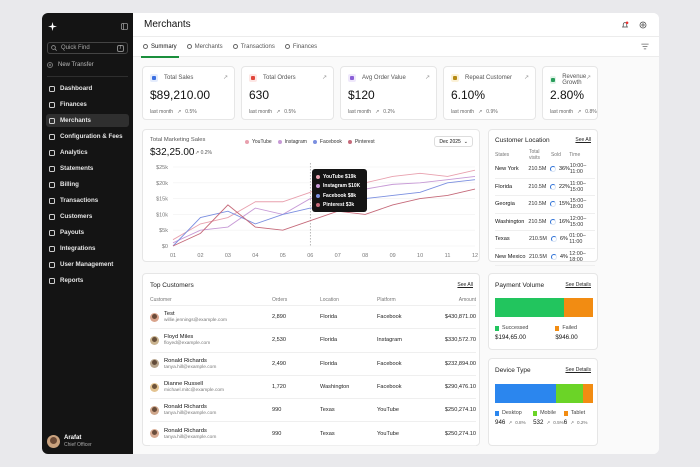 The height and width of the screenshot is (467, 700). Describe the element at coordinates (643, 25) in the screenshot. I see `gear-icon` at that location.